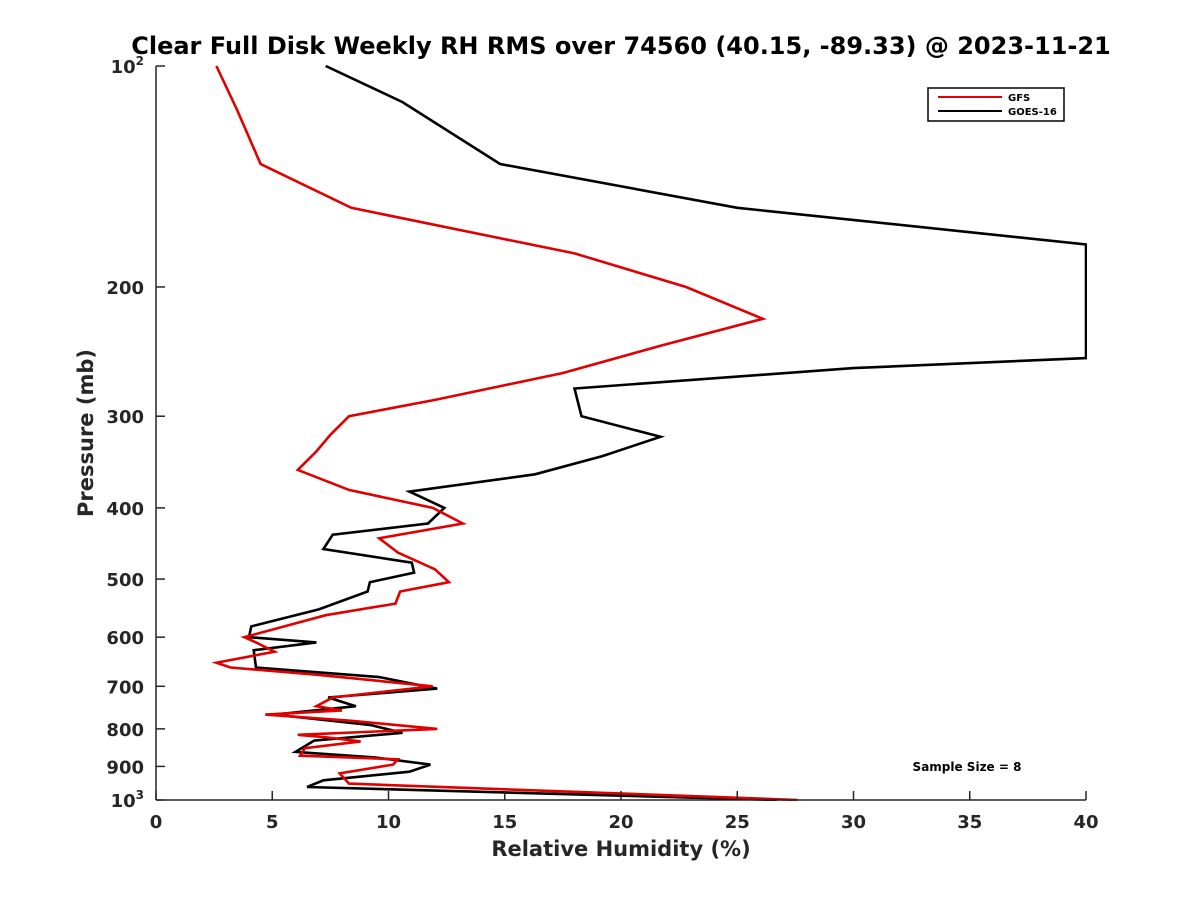  Describe the element at coordinates (125, 580) in the screenshot. I see `y-tick-label: 500` at that location.